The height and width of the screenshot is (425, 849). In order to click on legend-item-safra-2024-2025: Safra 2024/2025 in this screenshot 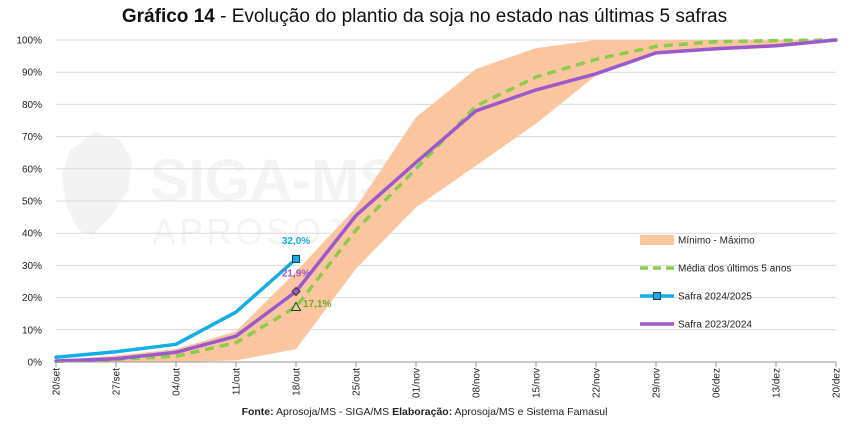, I will do `click(696, 297)`.